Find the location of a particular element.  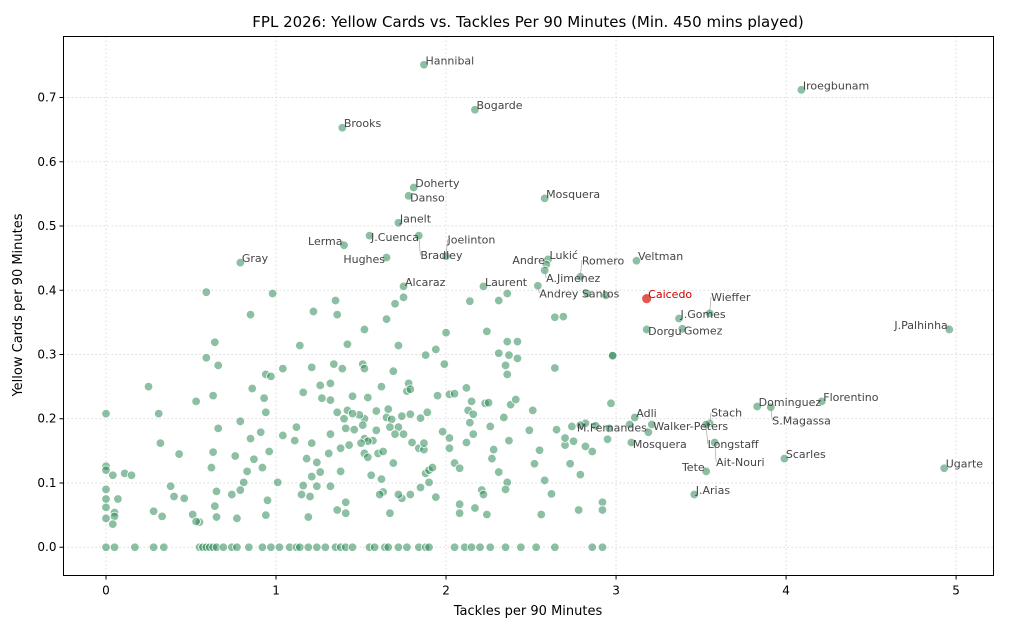

point-label: Alcaraz is located at coordinates (425, 282).